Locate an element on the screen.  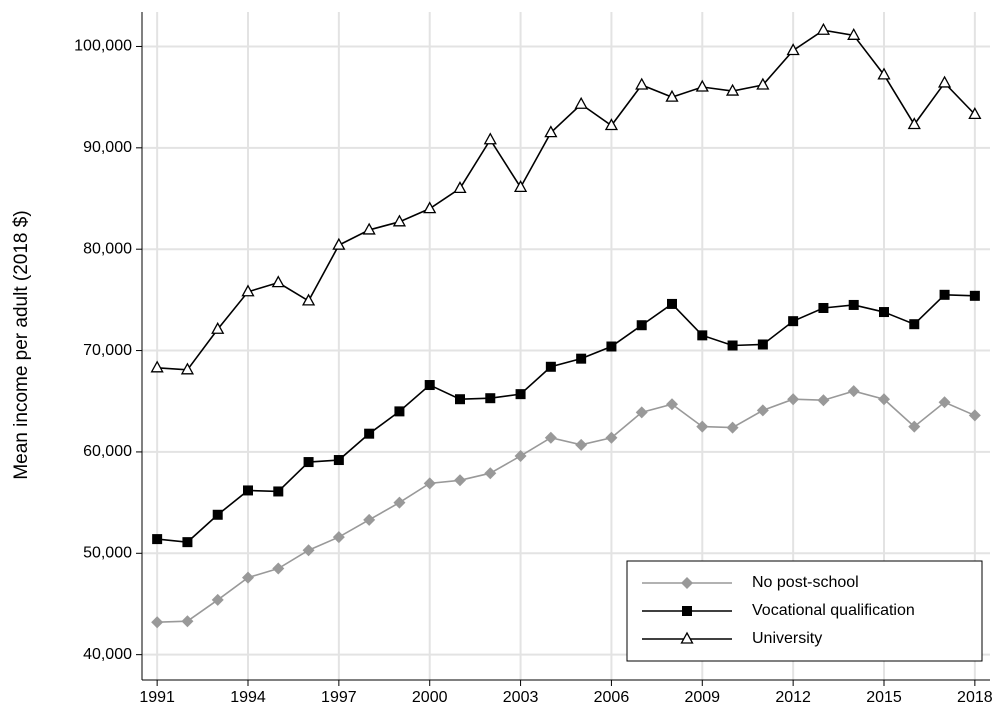
y-tick-label: 90,000 is located at coordinates (107, 147).